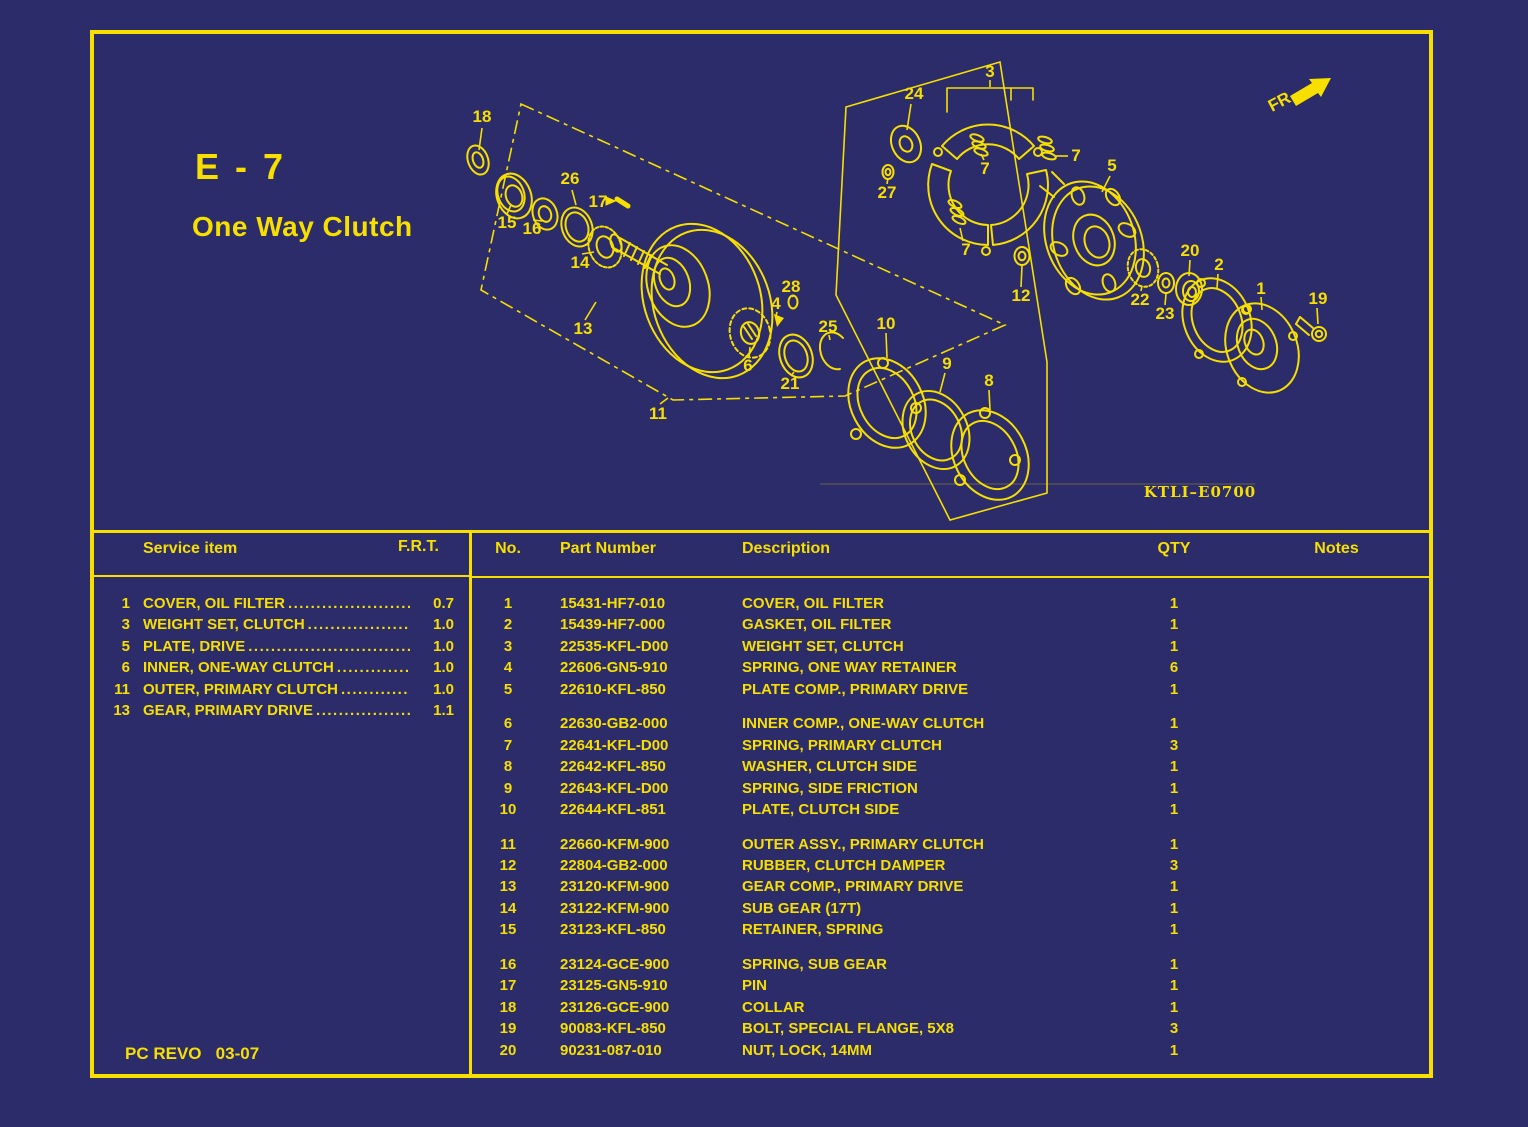 This screenshot has height=1127, width=1528. Describe the element at coordinates (761, 531) in the screenshot. I see `table-top-rule` at that location.